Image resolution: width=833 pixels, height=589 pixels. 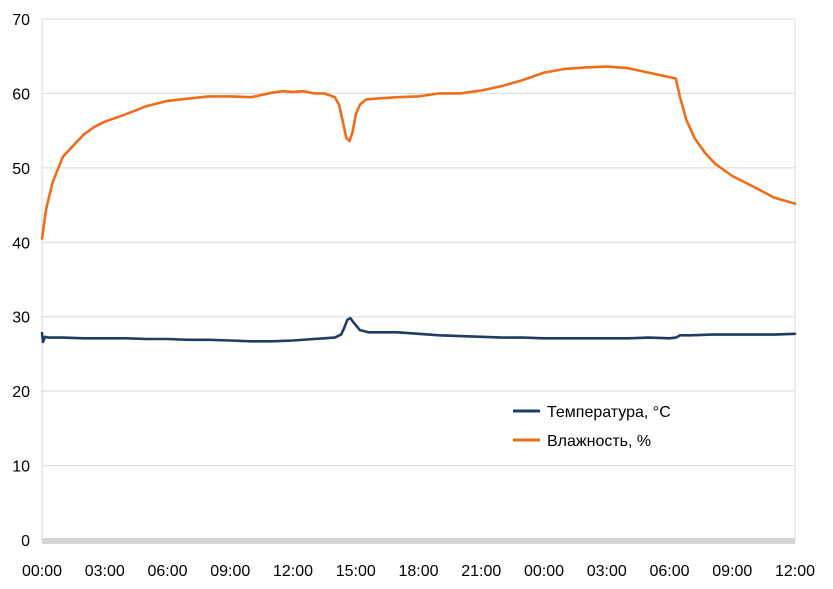 I want to click on x-tick-label: 18:00, so click(x=418, y=571).